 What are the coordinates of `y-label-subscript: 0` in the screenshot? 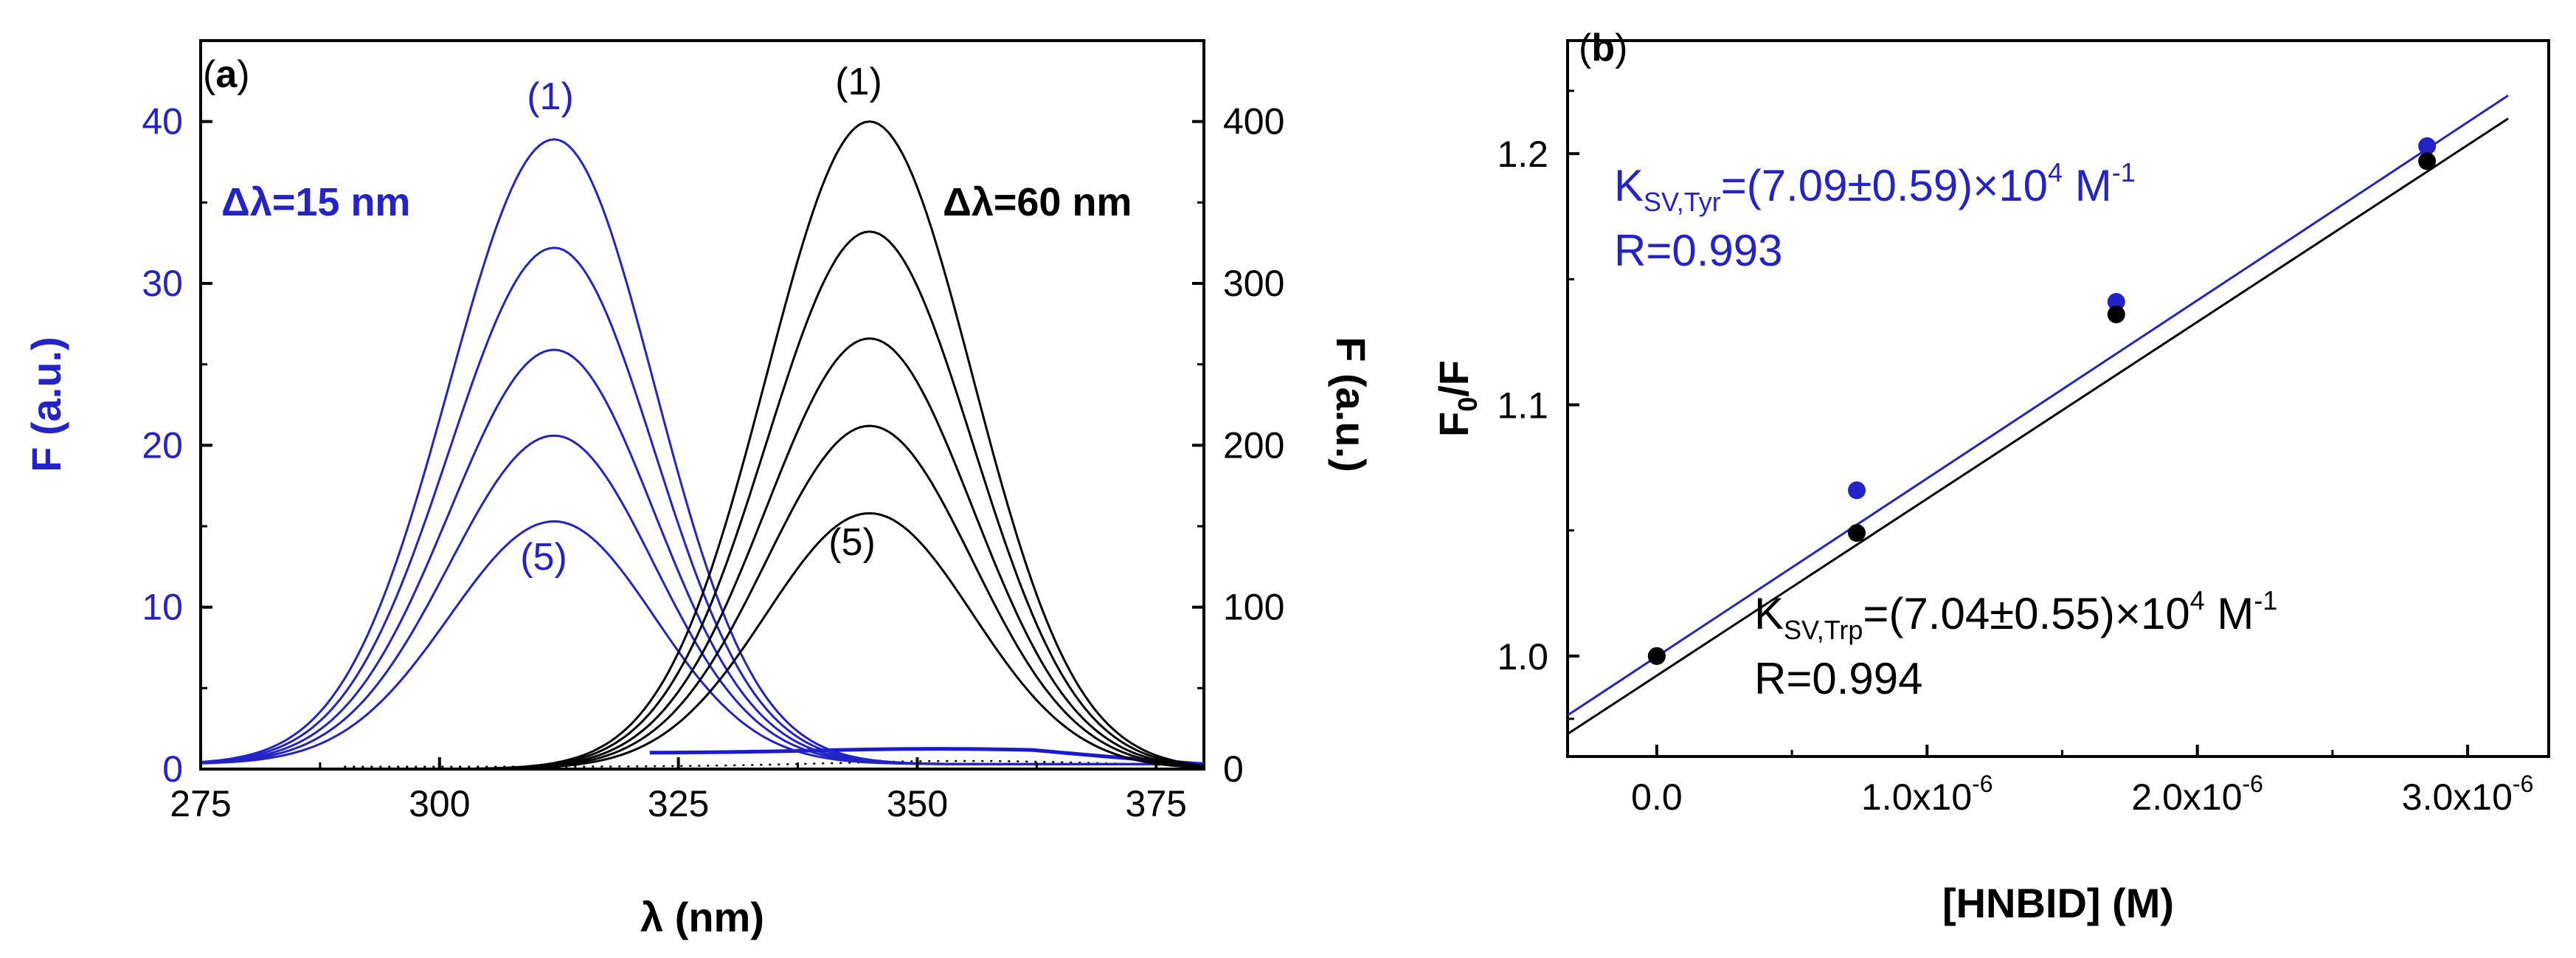 It's located at (1468, 405).